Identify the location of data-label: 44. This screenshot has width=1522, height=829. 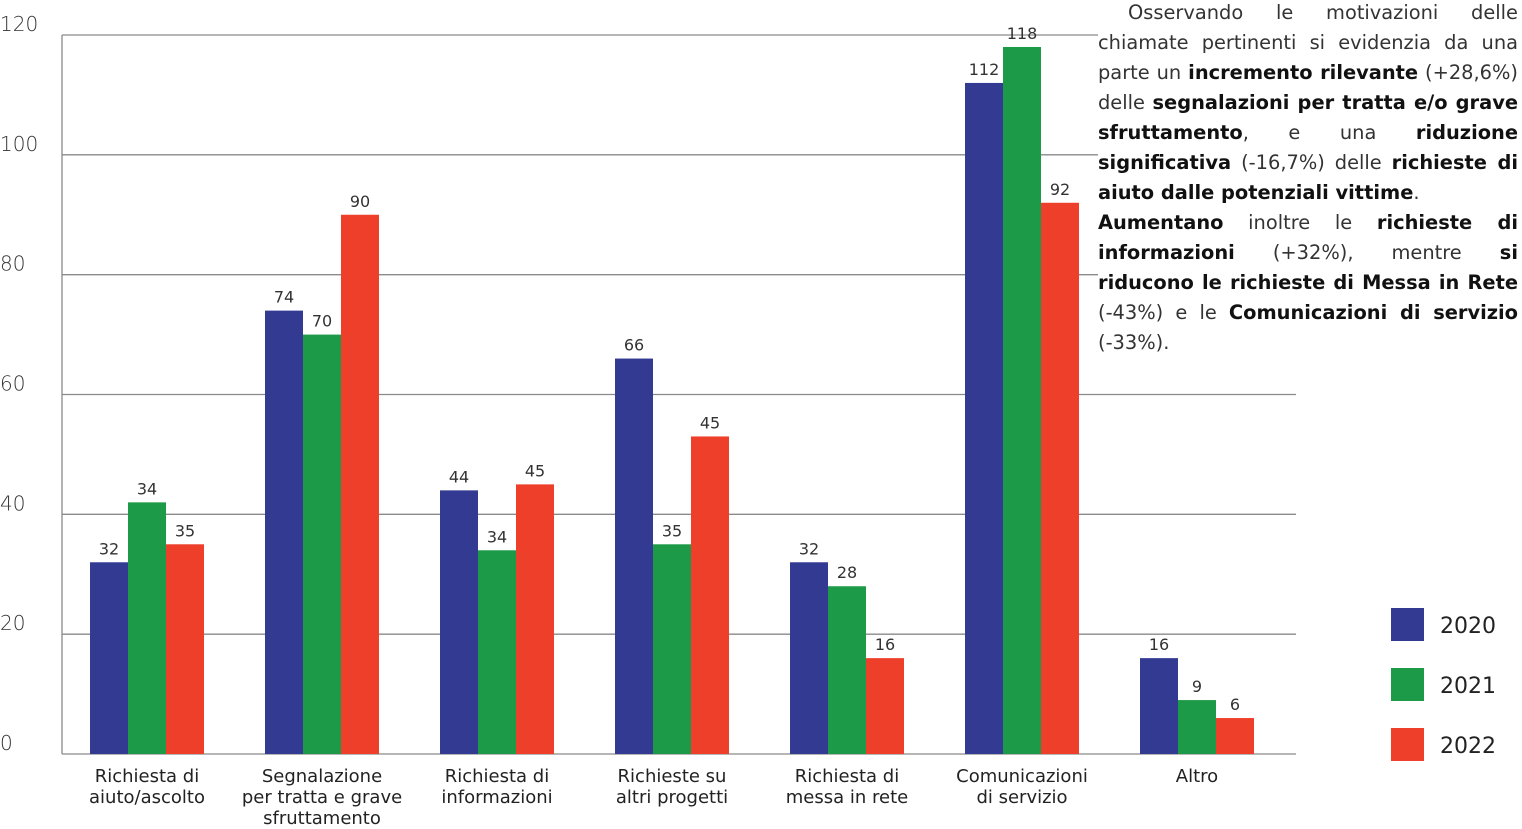
(459, 476).